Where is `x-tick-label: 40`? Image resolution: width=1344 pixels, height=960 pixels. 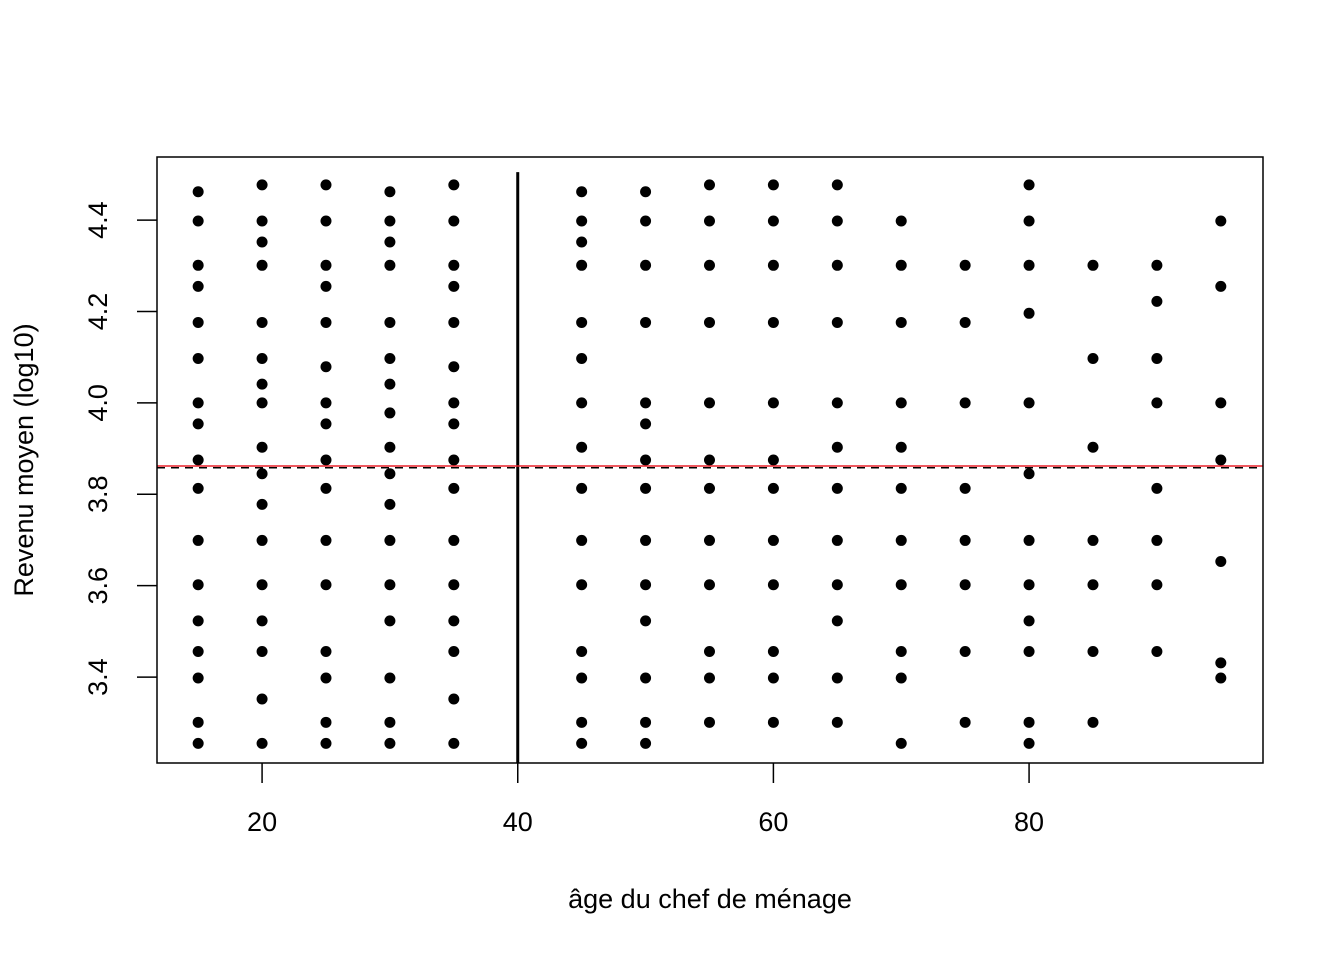 x-tick-label: 40 is located at coordinates (518, 822).